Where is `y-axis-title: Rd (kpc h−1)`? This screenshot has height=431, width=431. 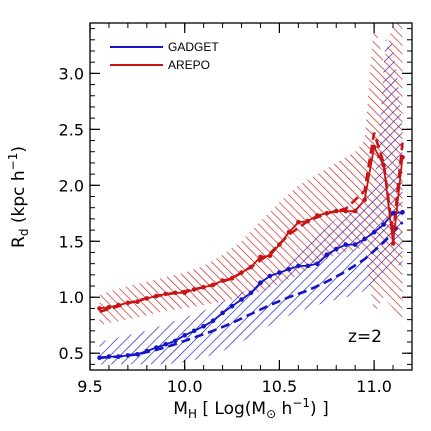 y-axis-title: Rd (kpc h−1) is located at coordinates (18, 197).